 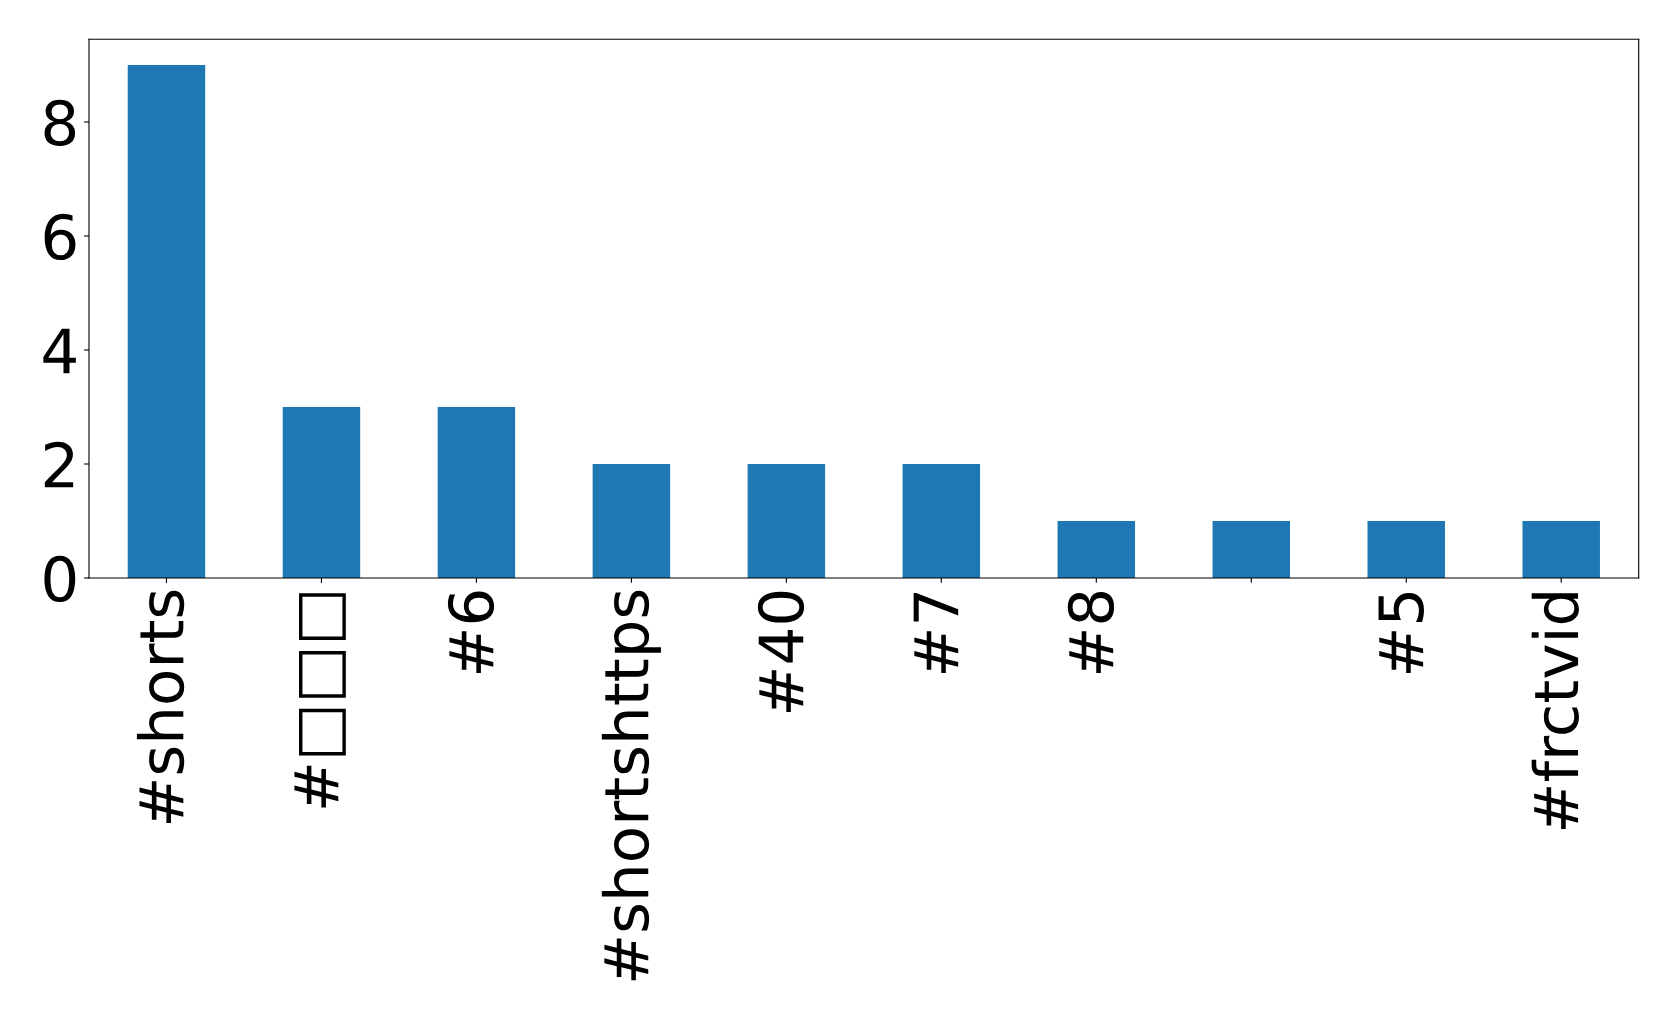 I want to click on x-tick-label: #40, so click(x=781, y=651).